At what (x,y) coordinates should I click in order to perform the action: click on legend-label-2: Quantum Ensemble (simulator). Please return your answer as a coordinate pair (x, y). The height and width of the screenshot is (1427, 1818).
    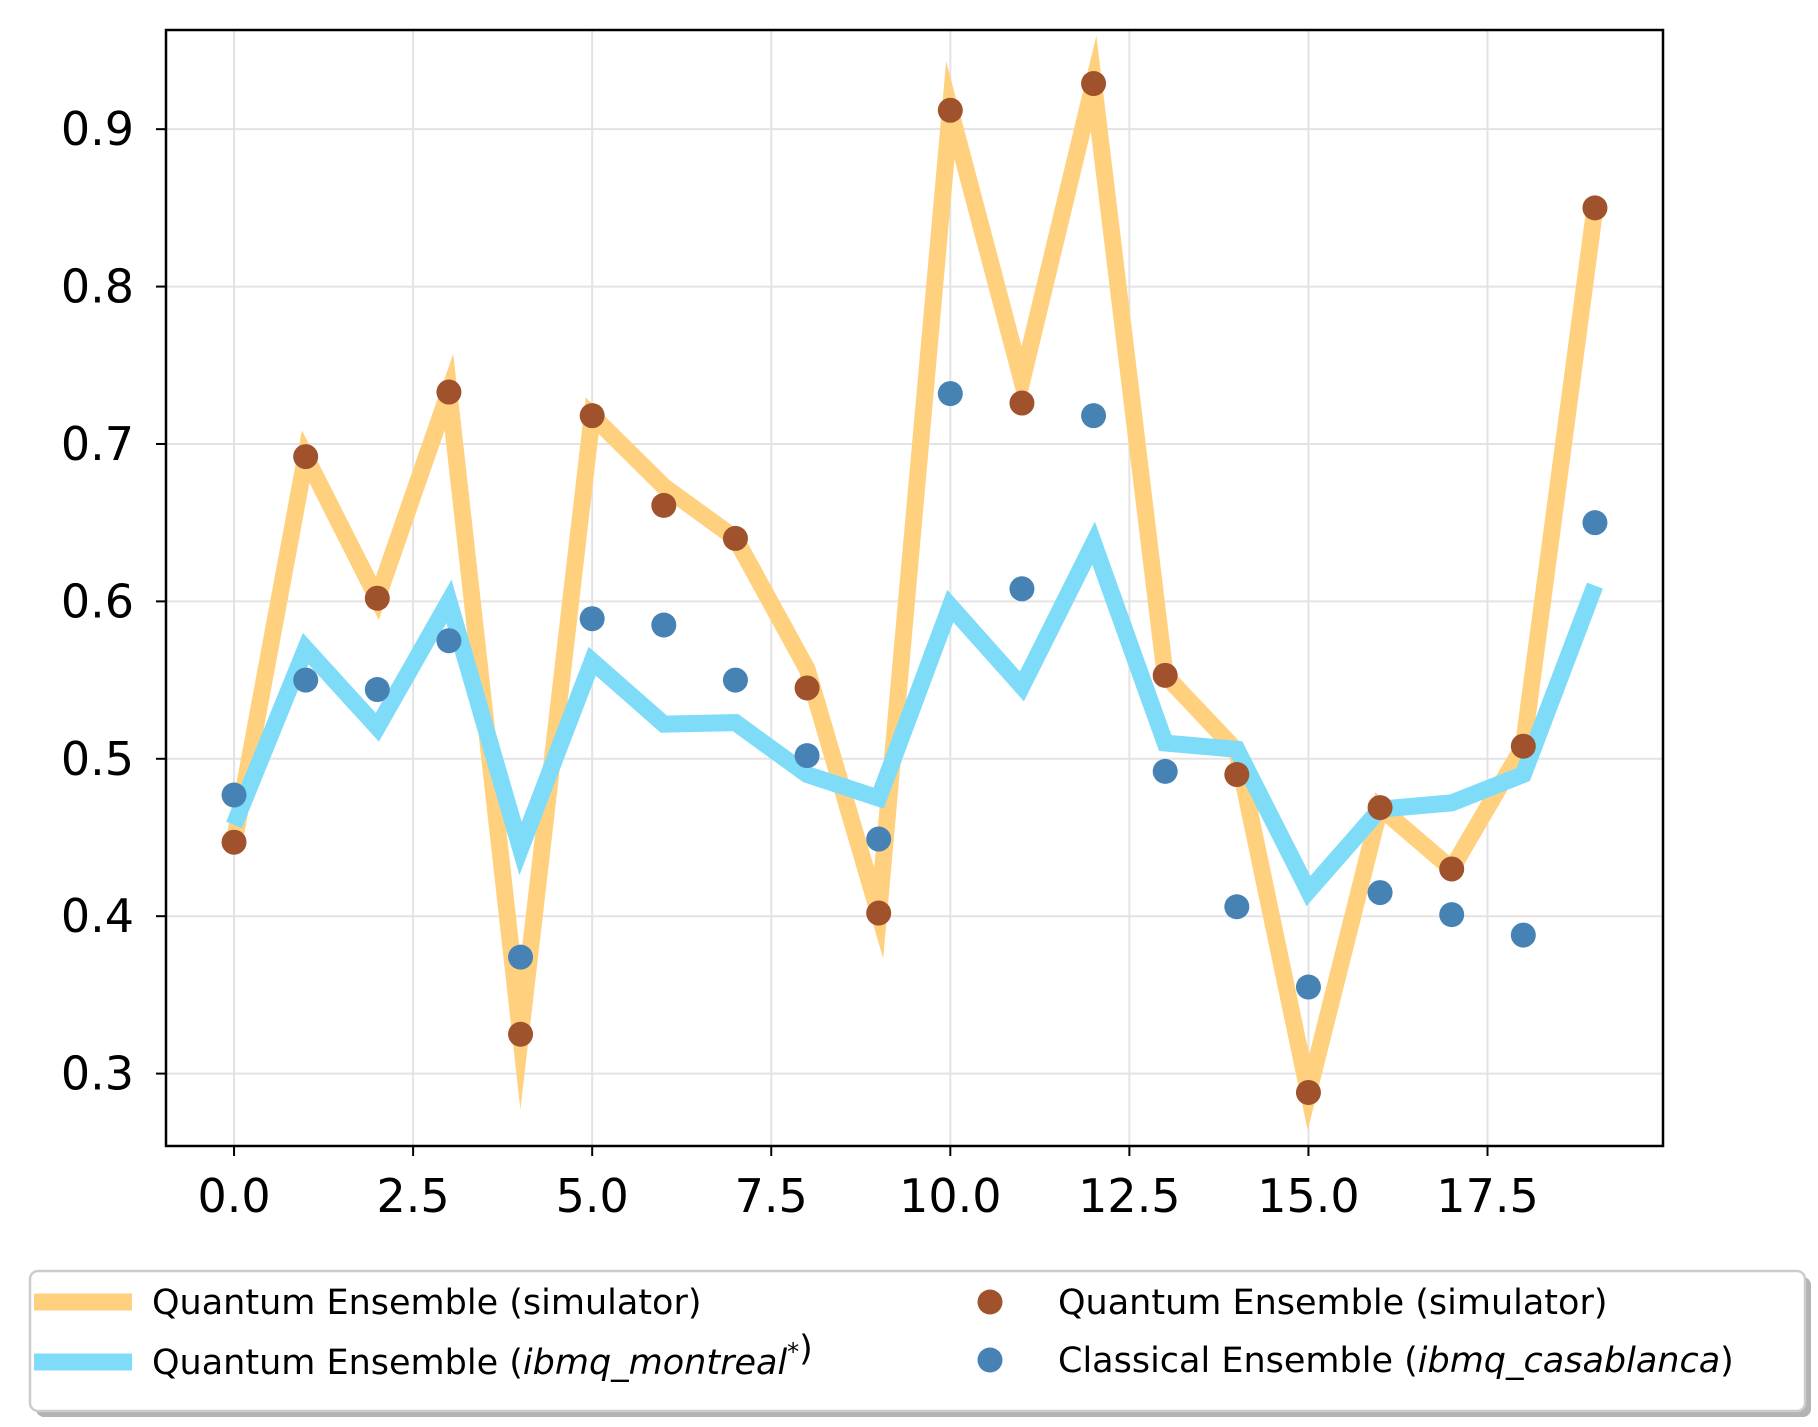
    Looking at the image, I should click on (1333, 1303).